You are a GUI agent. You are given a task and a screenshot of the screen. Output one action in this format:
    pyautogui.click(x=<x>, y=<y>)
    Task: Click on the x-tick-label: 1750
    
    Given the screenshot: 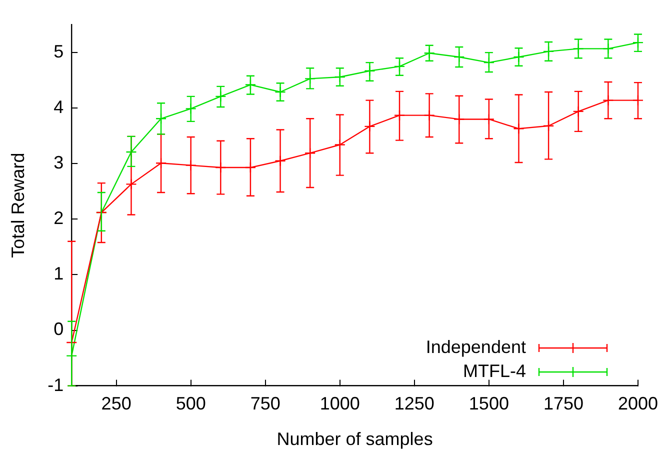 What is the action you would take?
    pyautogui.click(x=563, y=404)
    